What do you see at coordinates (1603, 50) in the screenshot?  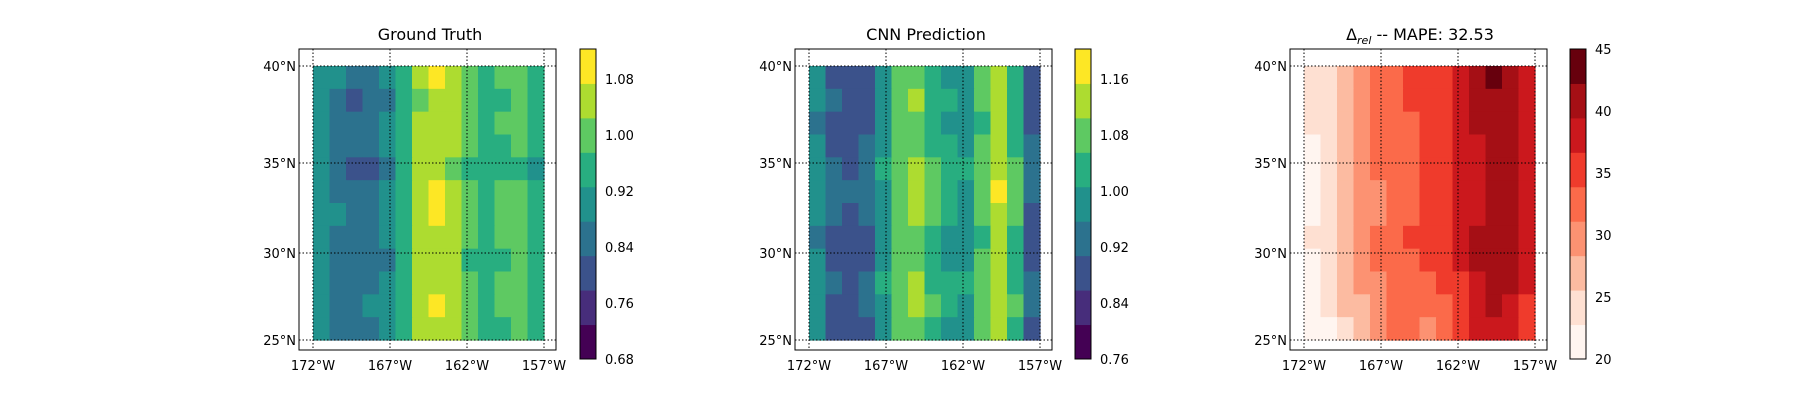 I see `colorbar-tick: 45` at bounding box center [1603, 50].